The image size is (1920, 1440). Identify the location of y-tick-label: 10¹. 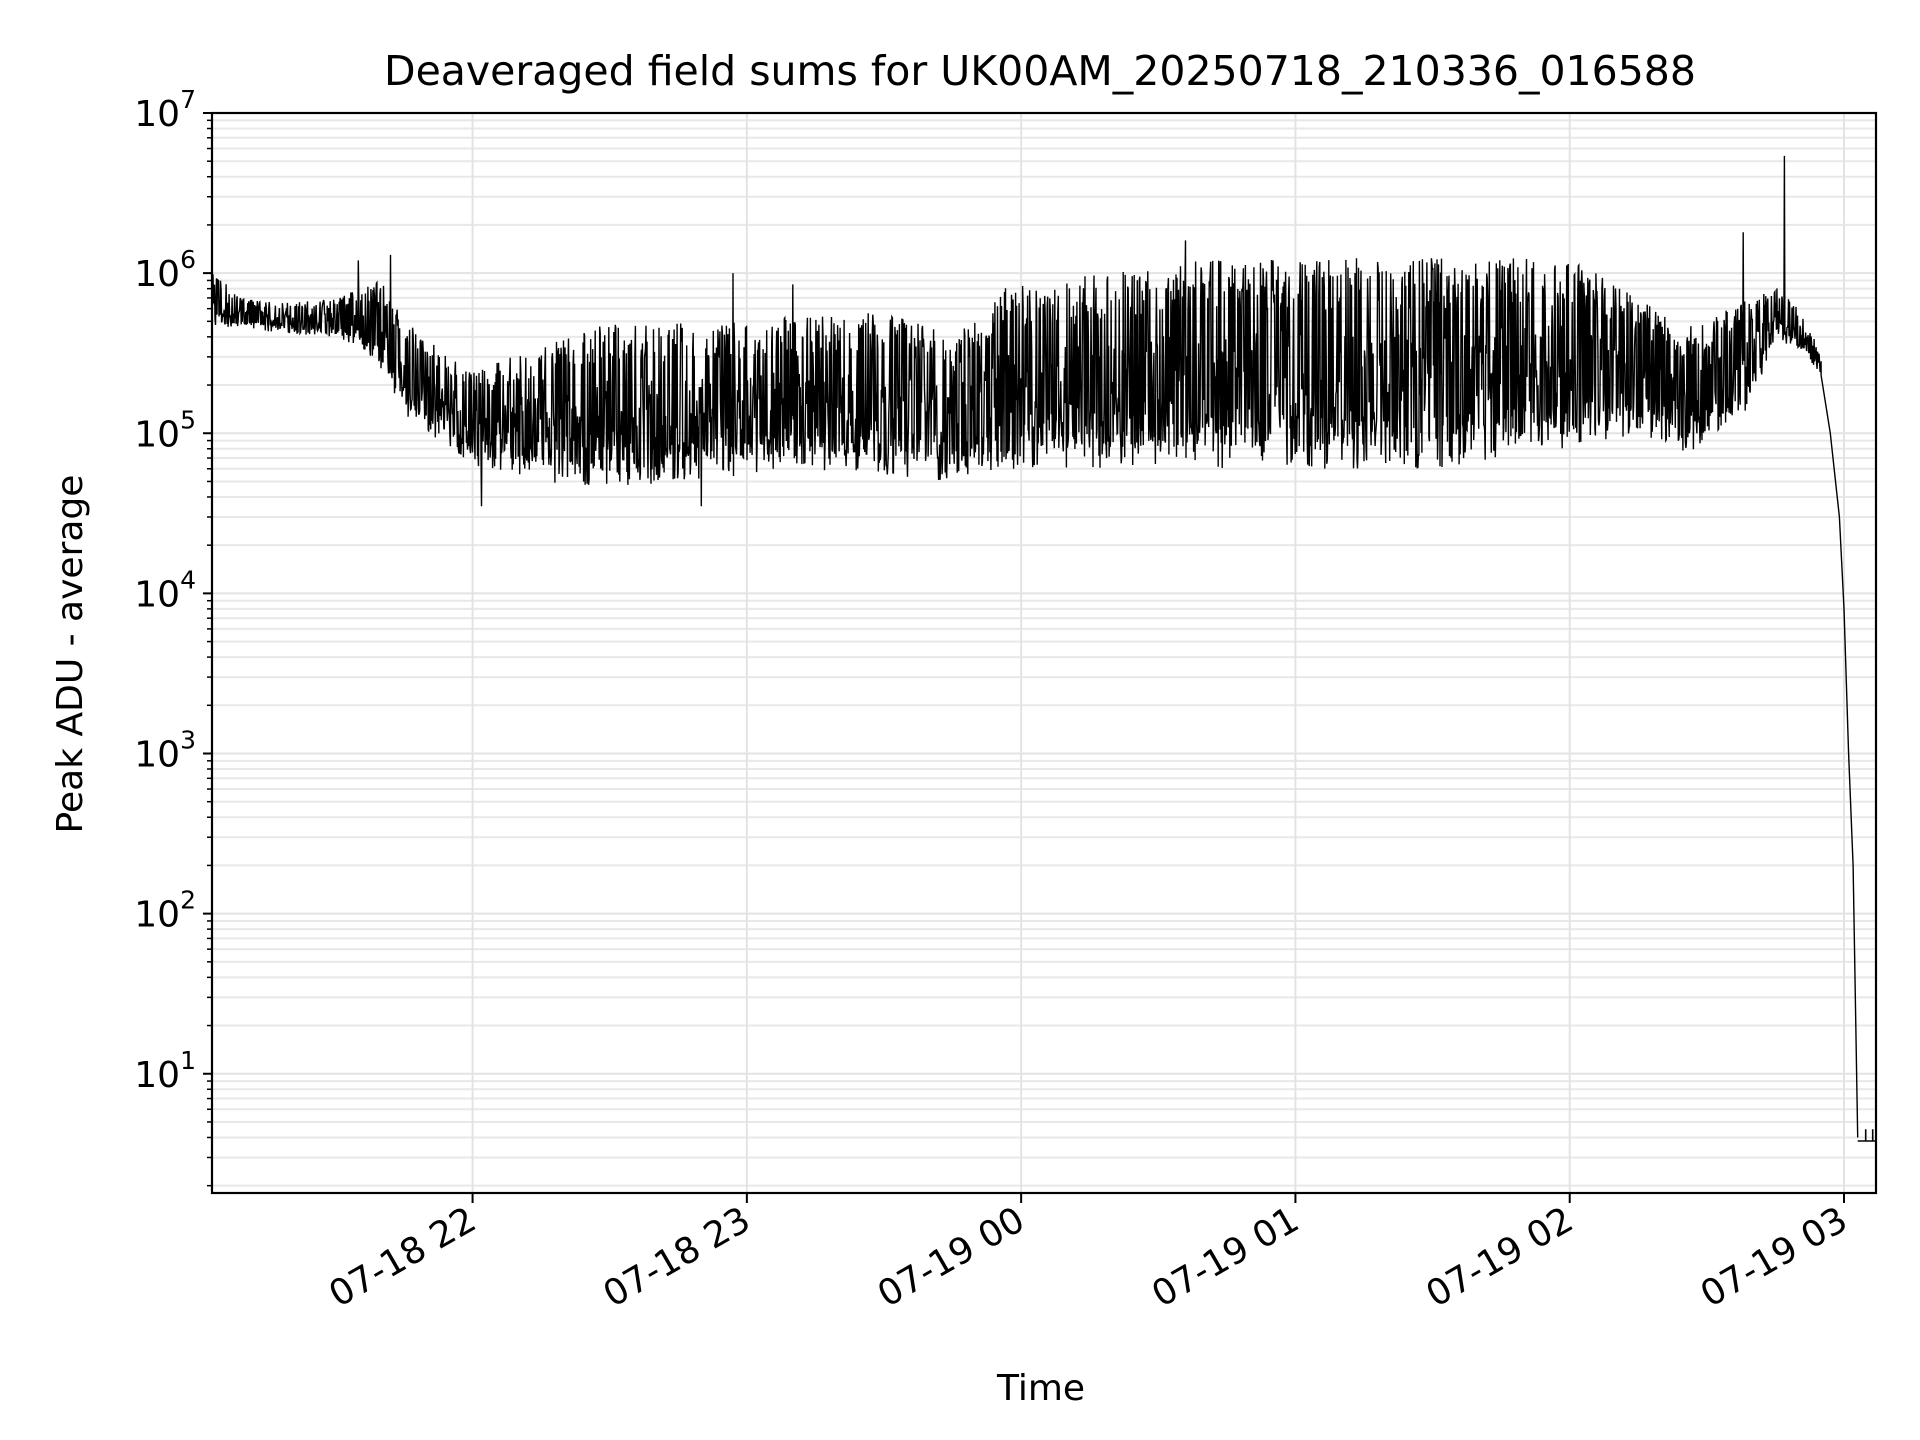
(165, 1071).